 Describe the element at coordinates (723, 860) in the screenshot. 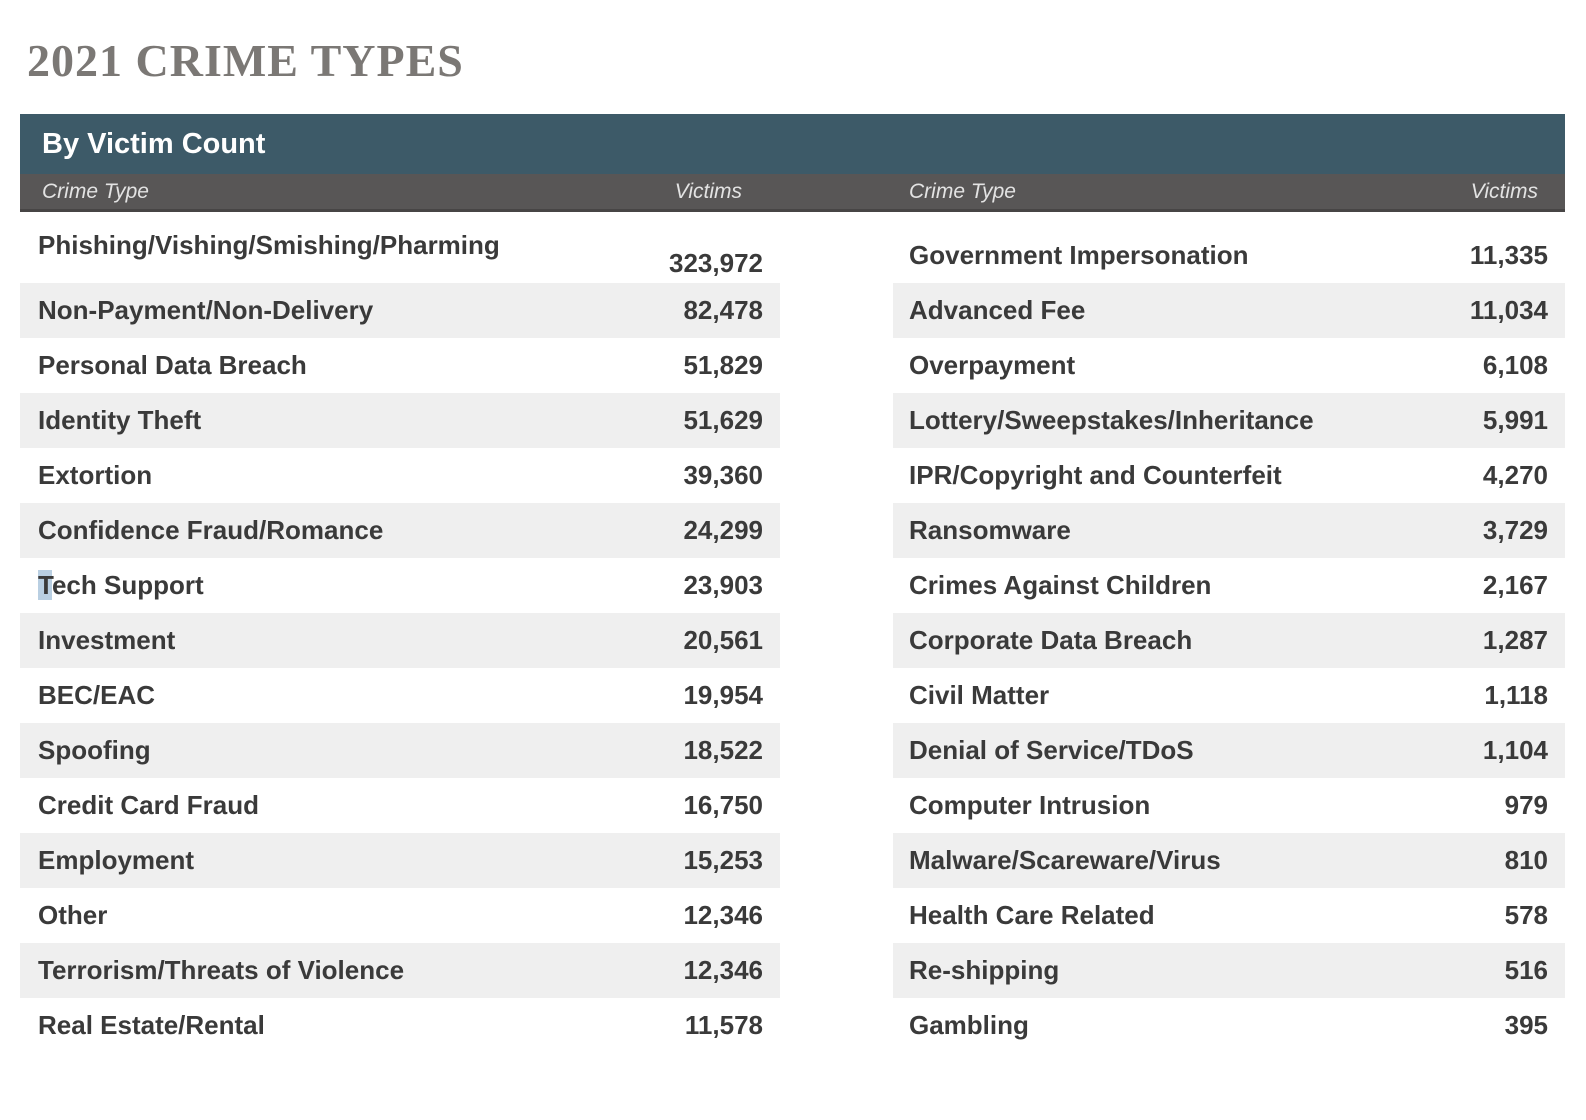

I see `victim-count-cell: 15,253` at that location.